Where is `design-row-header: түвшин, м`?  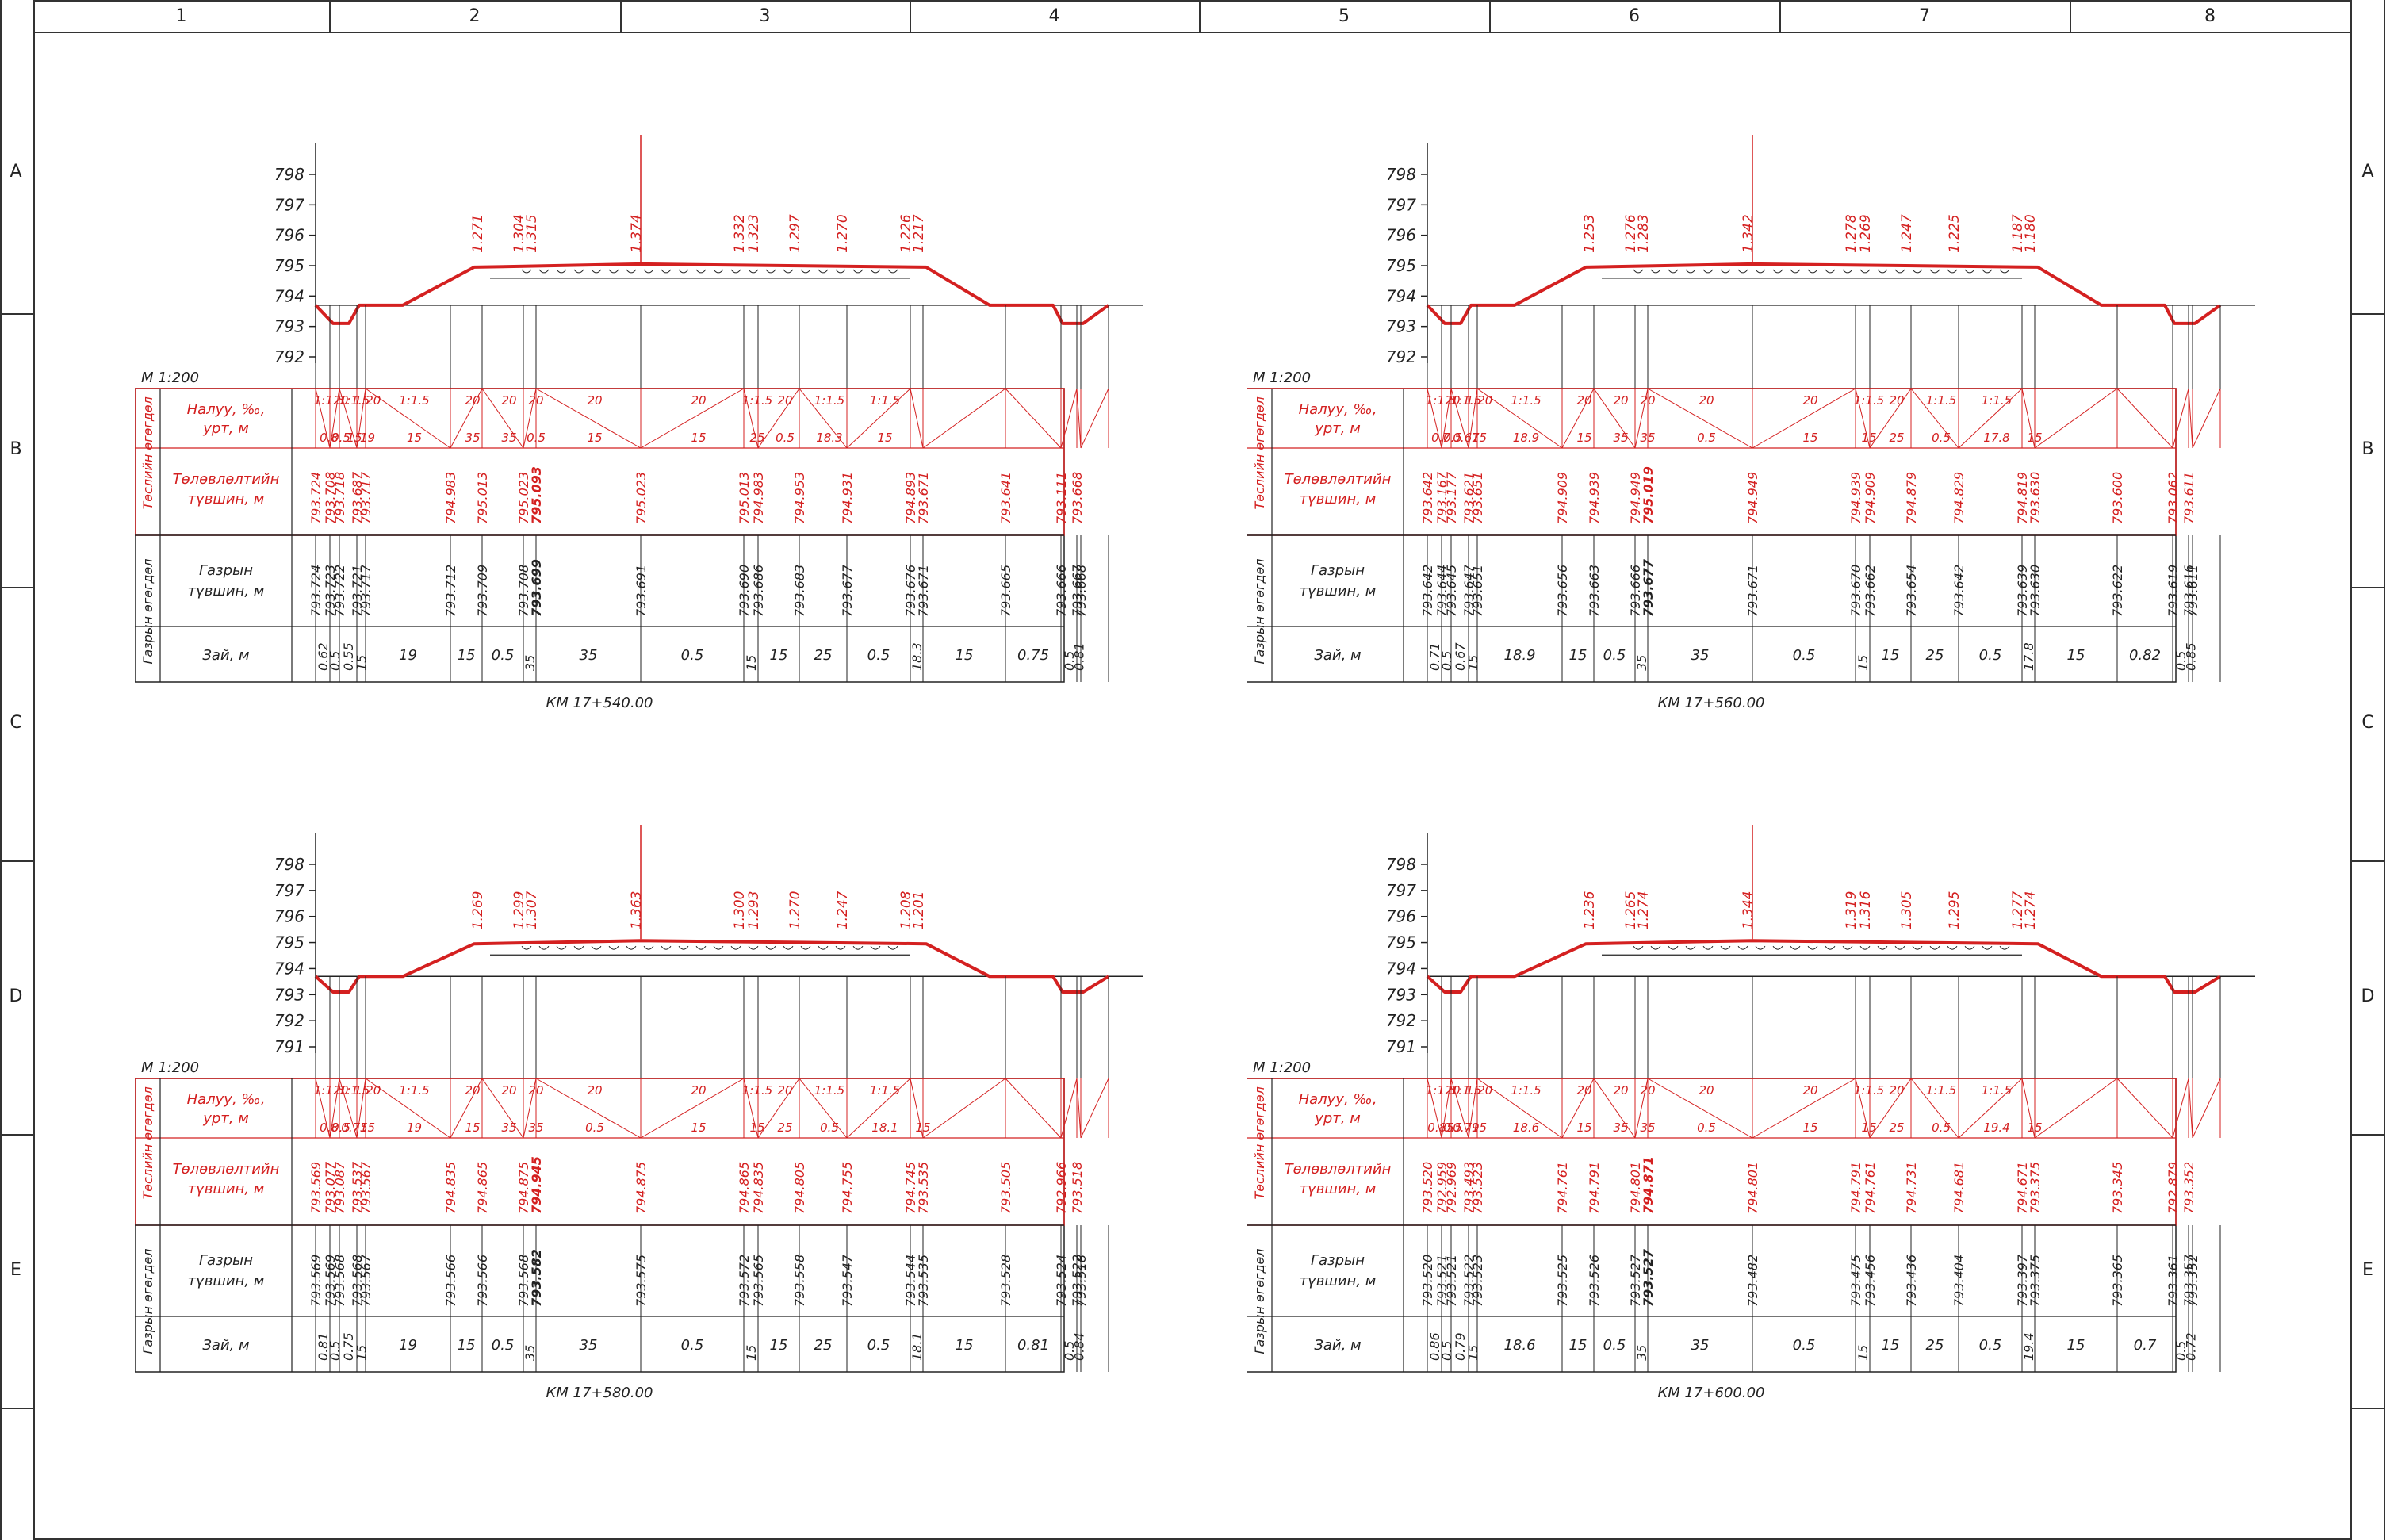
design-row-header: түвшин, м is located at coordinates (226, 1189).